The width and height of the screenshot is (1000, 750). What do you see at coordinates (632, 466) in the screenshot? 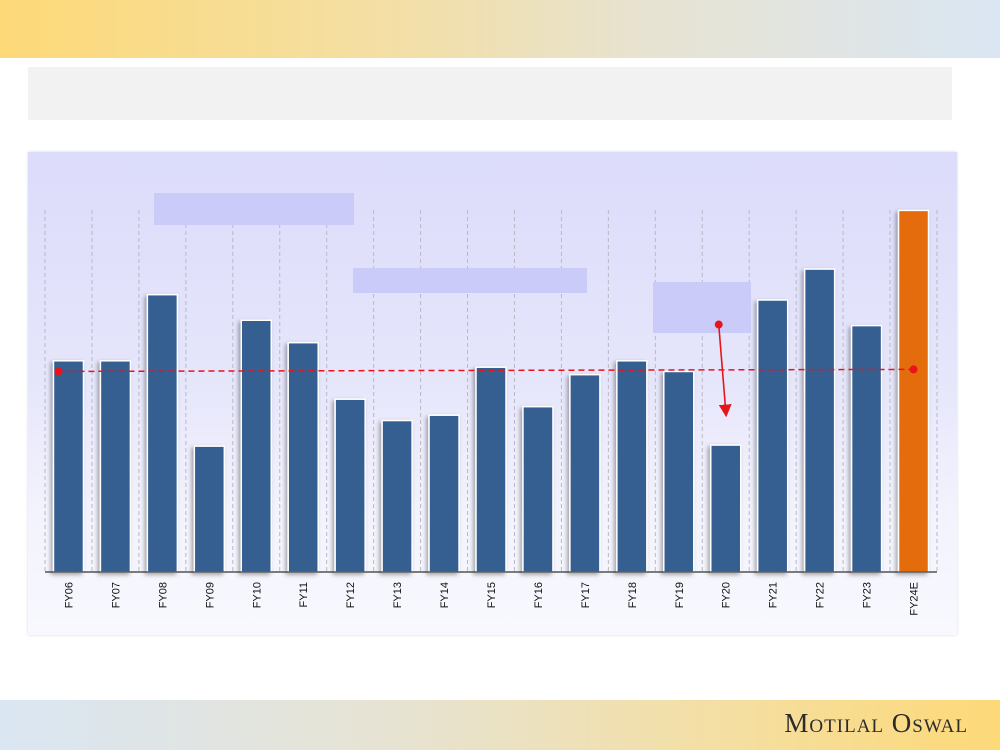
I see `bar-fy18` at bounding box center [632, 466].